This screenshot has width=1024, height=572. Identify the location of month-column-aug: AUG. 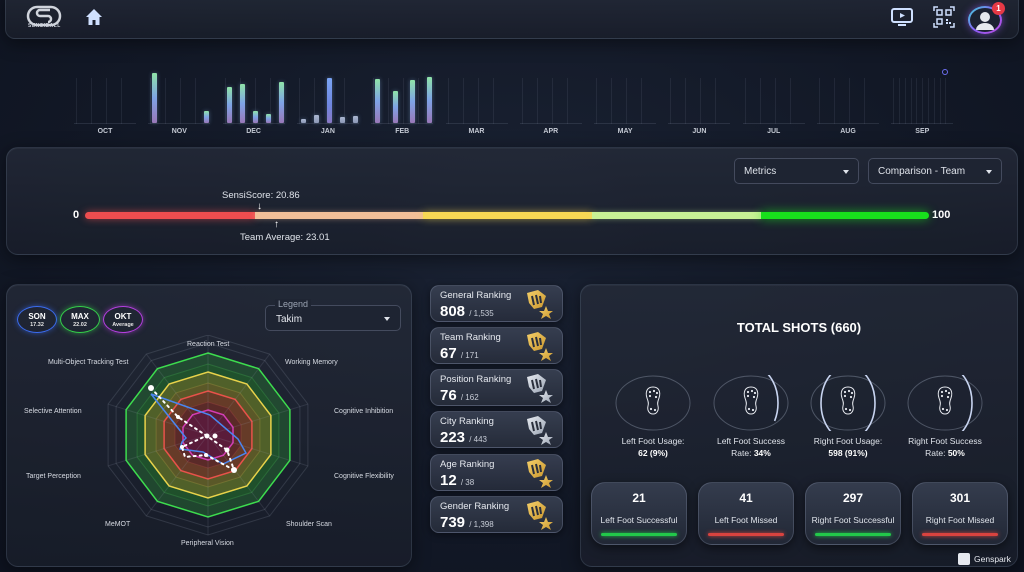
(848, 103).